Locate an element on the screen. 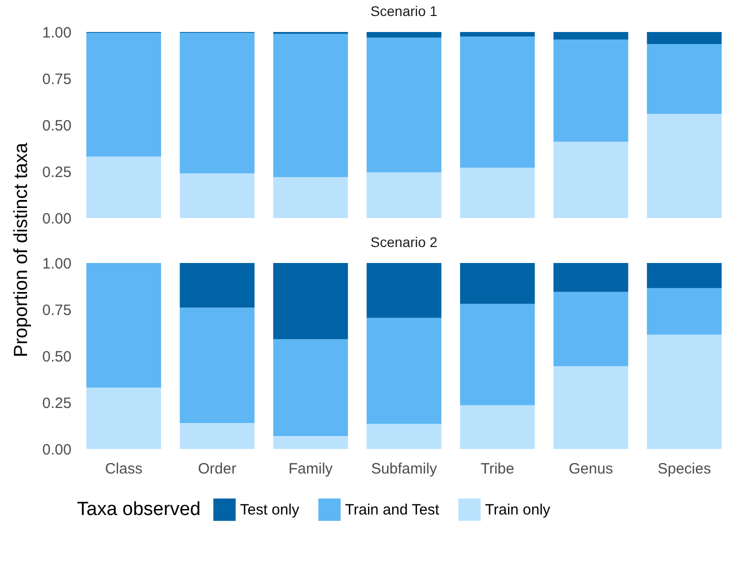 This screenshot has width=742, height=565. chart-title: Scenario 2 is located at coordinates (404, 242).